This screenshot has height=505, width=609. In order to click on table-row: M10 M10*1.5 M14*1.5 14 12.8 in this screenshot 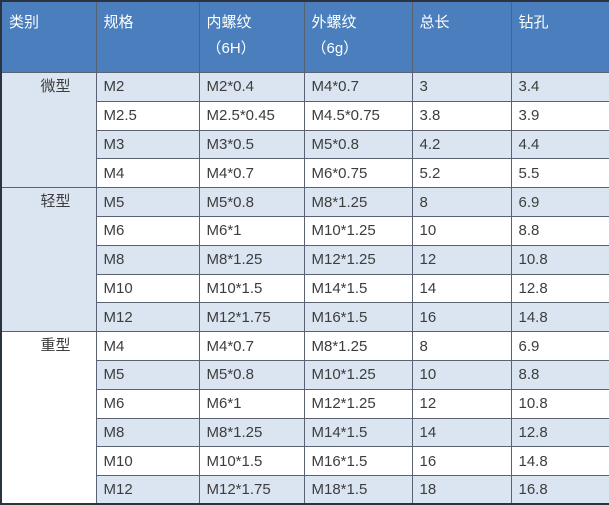, I will do `click(305, 288)`.